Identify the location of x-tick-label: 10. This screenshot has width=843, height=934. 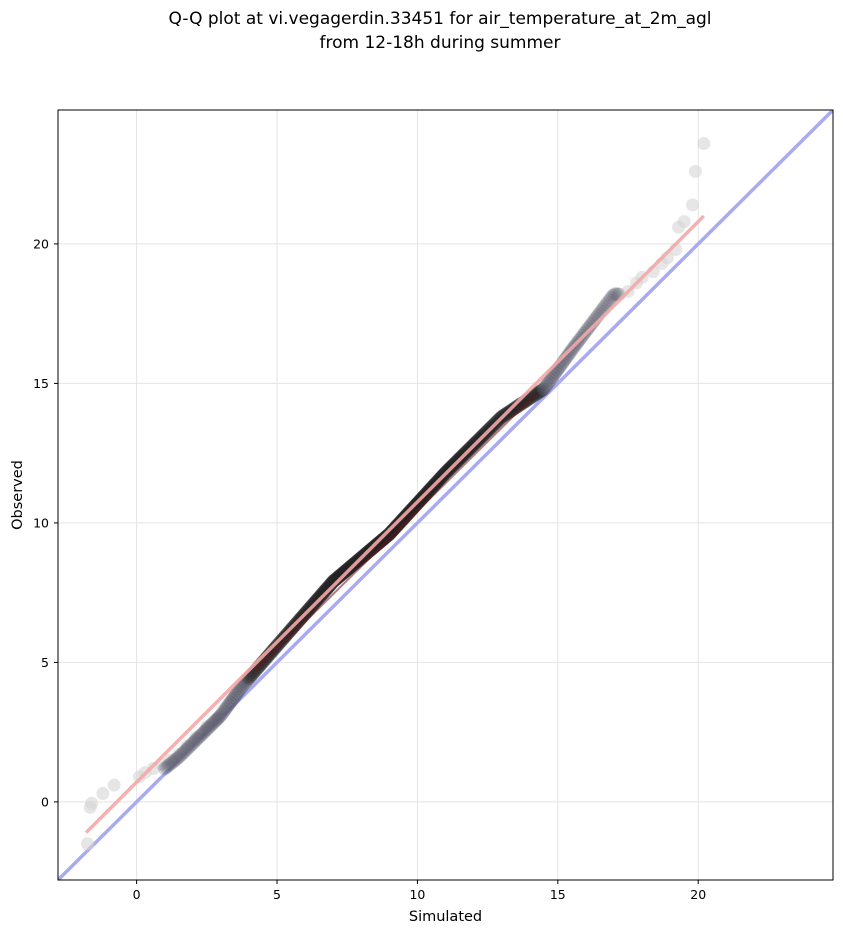
(417, 894).